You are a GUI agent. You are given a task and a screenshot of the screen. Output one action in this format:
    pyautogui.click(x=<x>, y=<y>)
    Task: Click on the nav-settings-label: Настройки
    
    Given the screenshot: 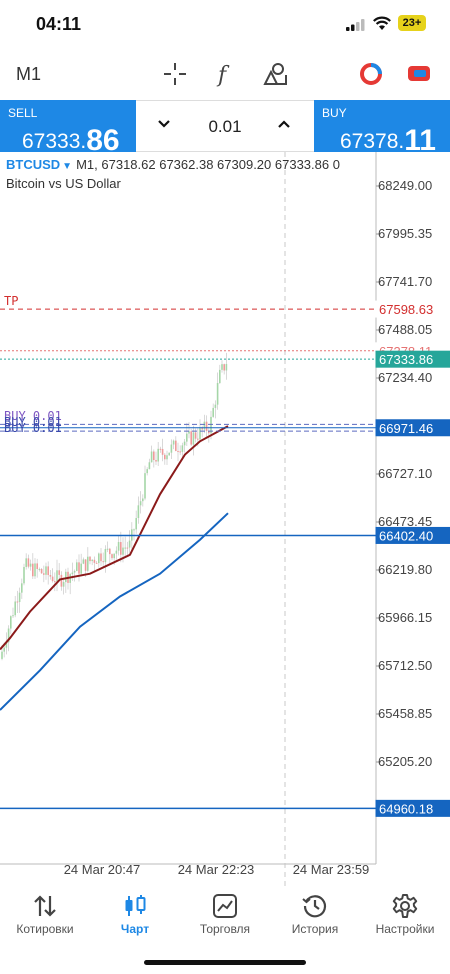 What is the action you would take?
    pyautogui.click(x=405, y=929)
    